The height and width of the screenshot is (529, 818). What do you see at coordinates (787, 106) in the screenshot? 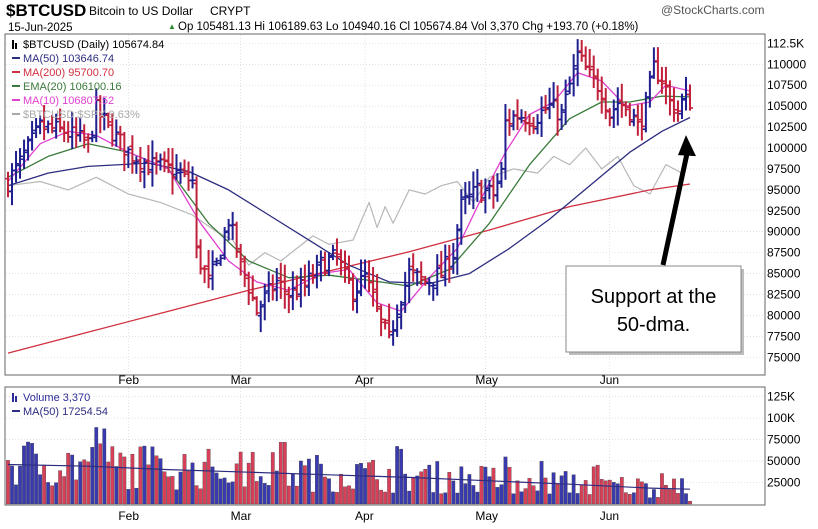
I see `price-tick-label: 105000` at bounding box center [787, 106].